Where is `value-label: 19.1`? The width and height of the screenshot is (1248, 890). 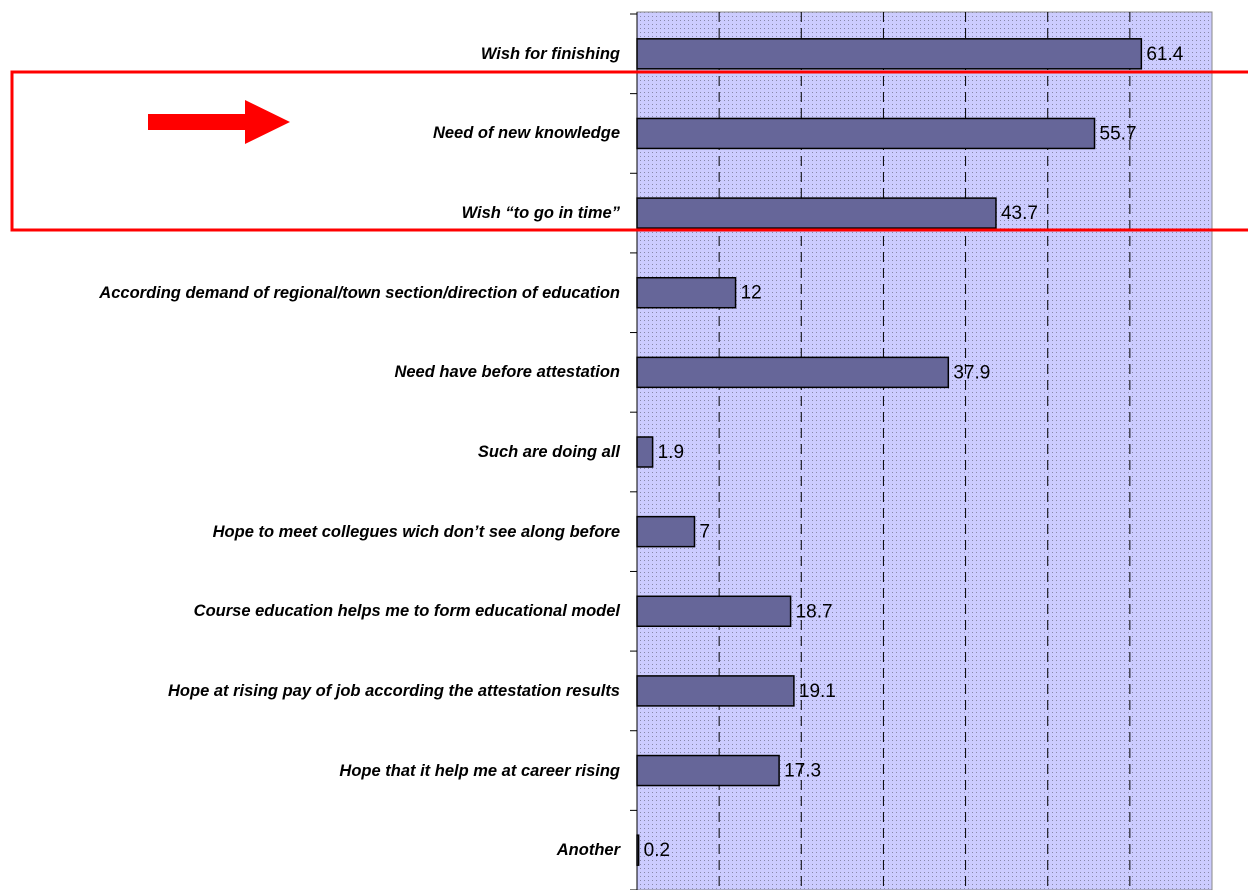 value-label: 19.1 is located at coordinates (817, 691).